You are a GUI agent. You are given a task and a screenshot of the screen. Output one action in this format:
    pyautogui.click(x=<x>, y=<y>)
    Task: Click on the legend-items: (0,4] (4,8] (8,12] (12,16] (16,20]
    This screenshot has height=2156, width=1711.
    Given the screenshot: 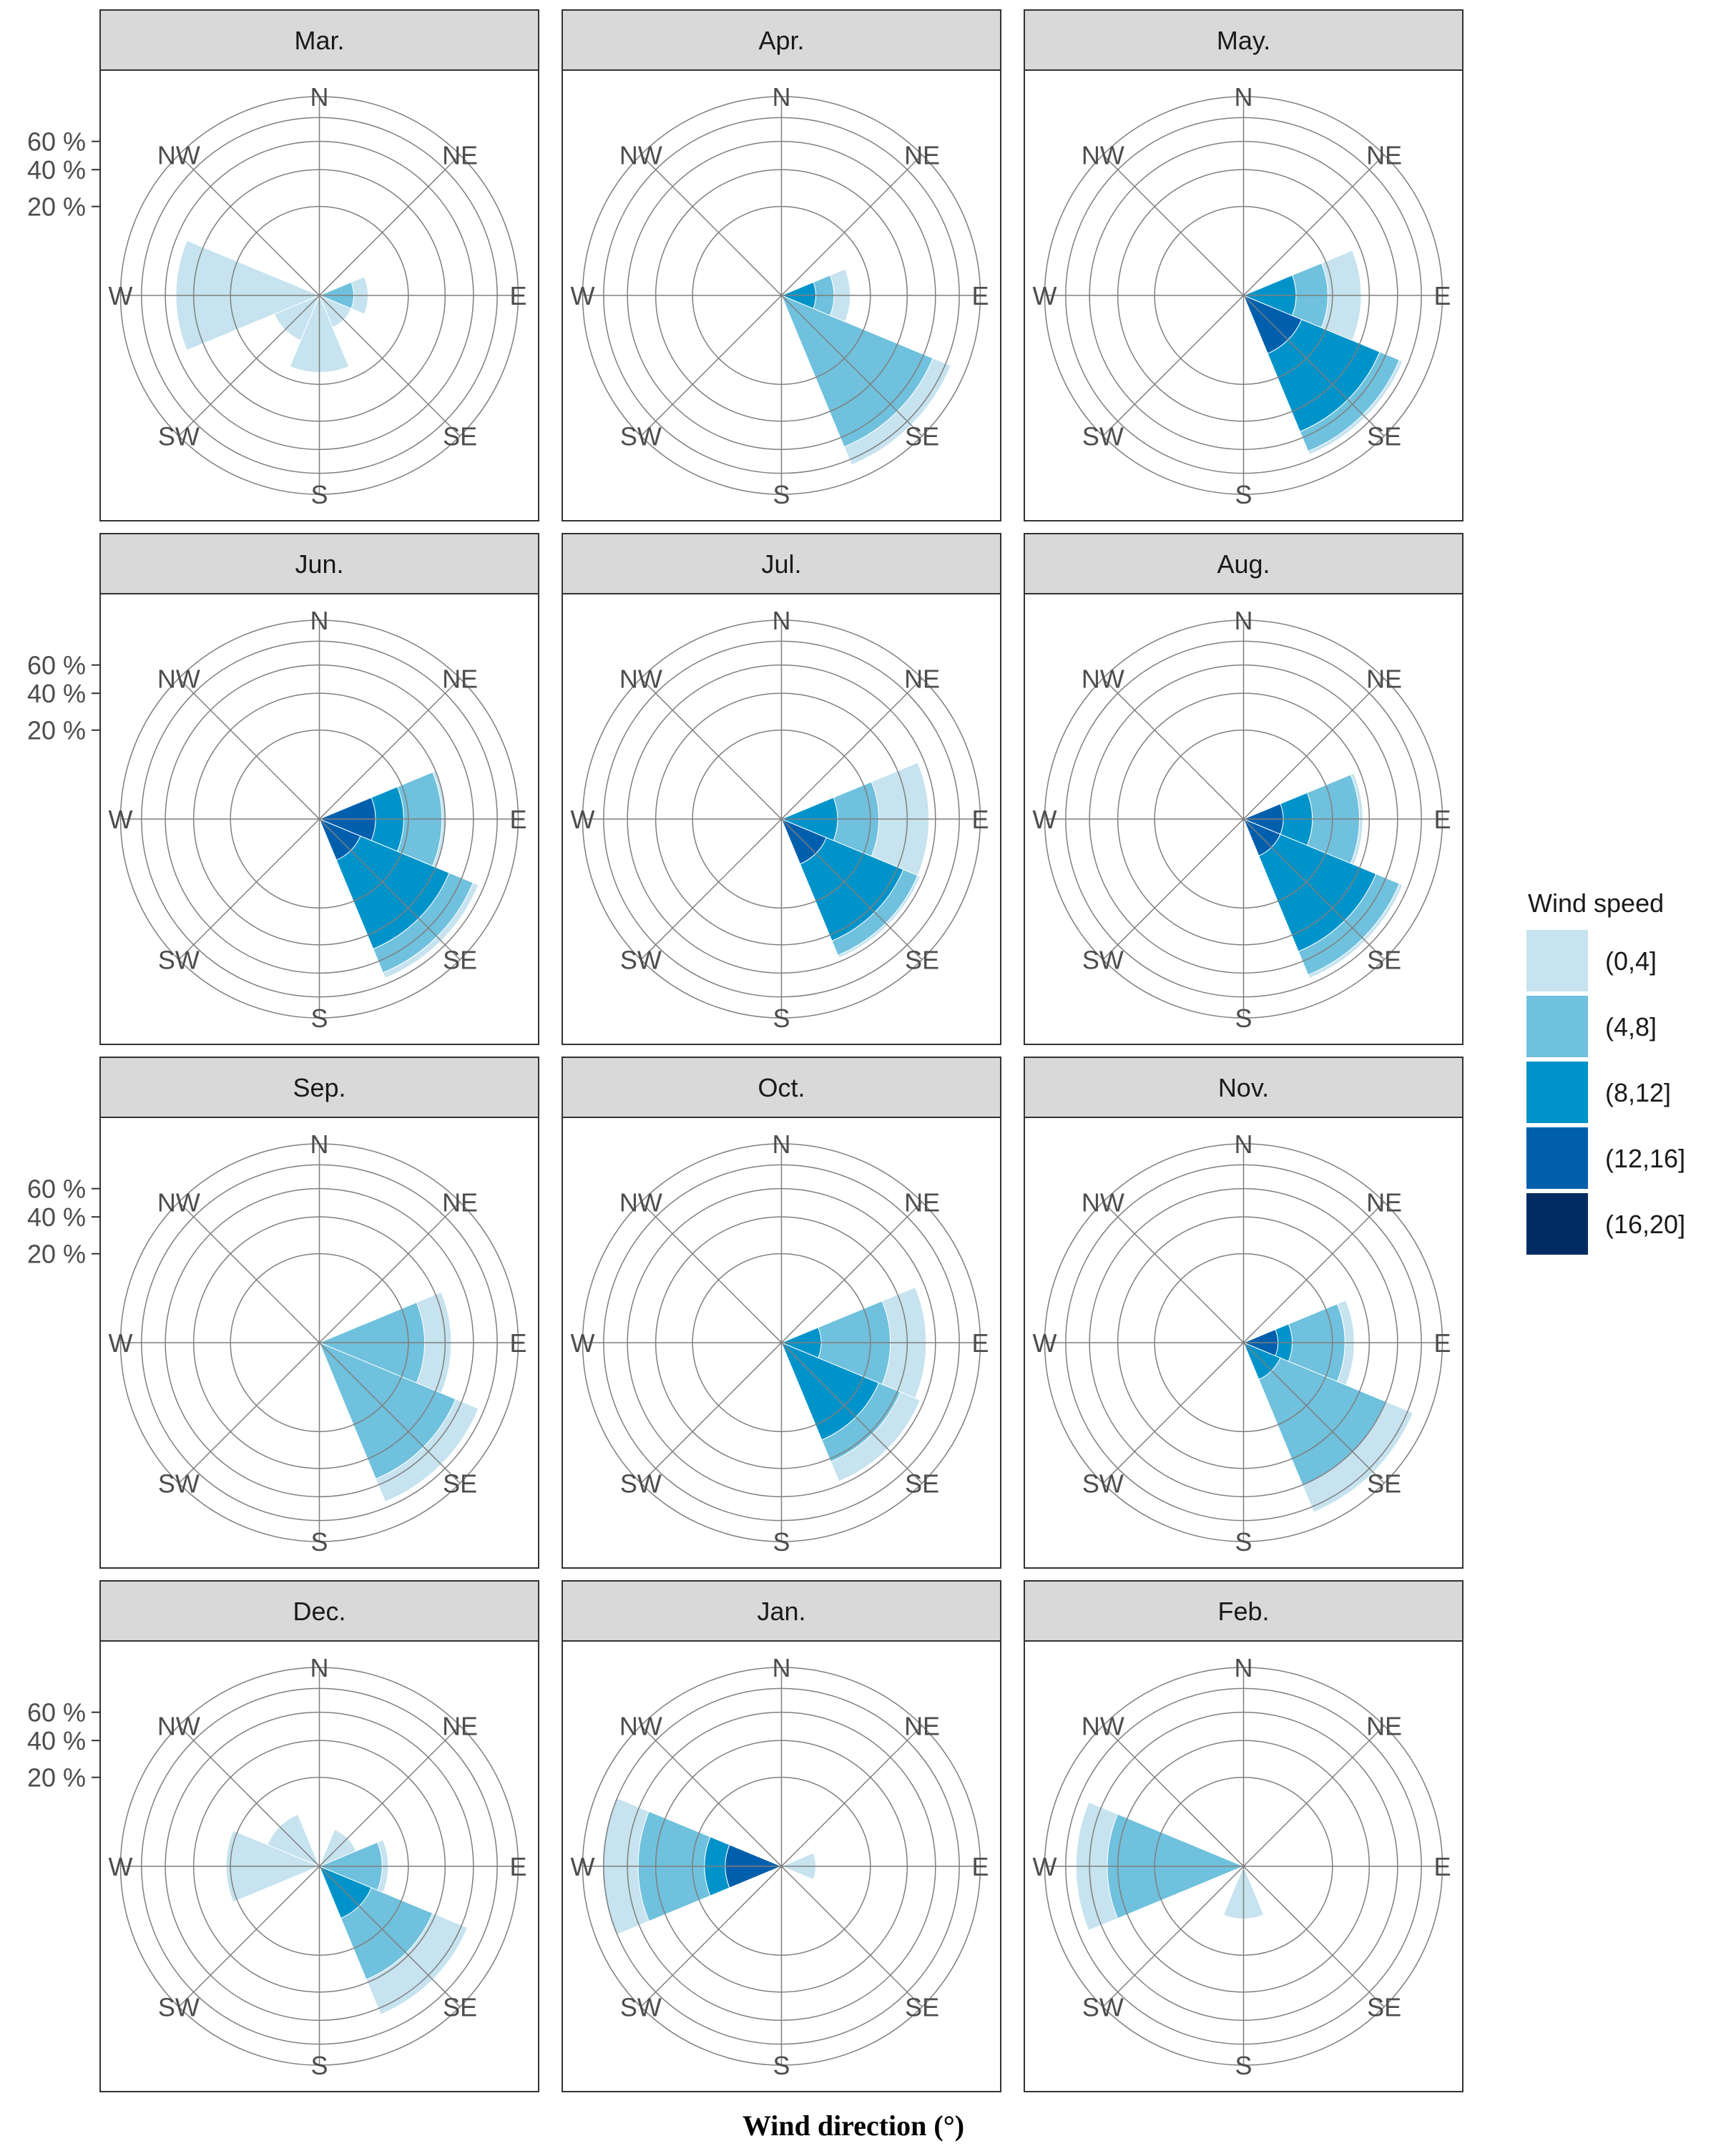 What is the action you would take?
    pyautogui.click(x=1606, y=1093)
    